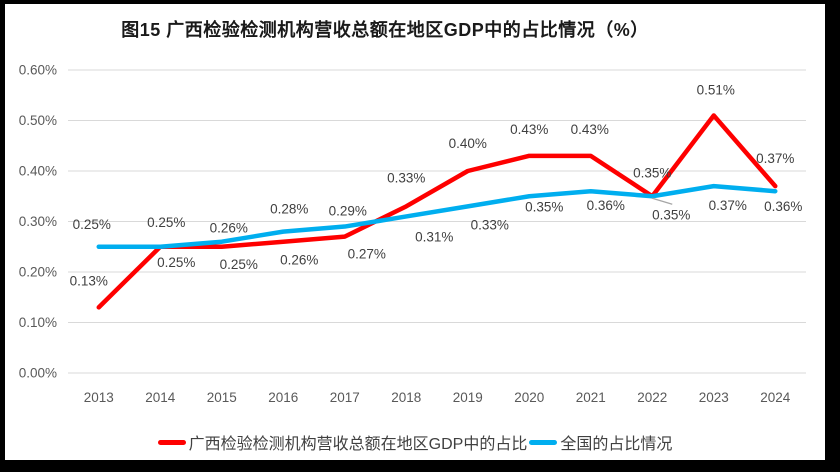  I want to click on svg-text: 2022, so click(652, 397).